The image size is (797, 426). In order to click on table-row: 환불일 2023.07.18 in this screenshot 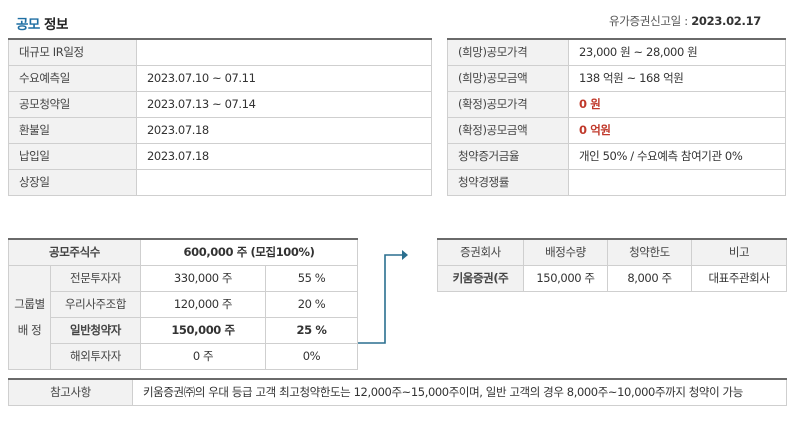, I will do `click(220, 130)`.